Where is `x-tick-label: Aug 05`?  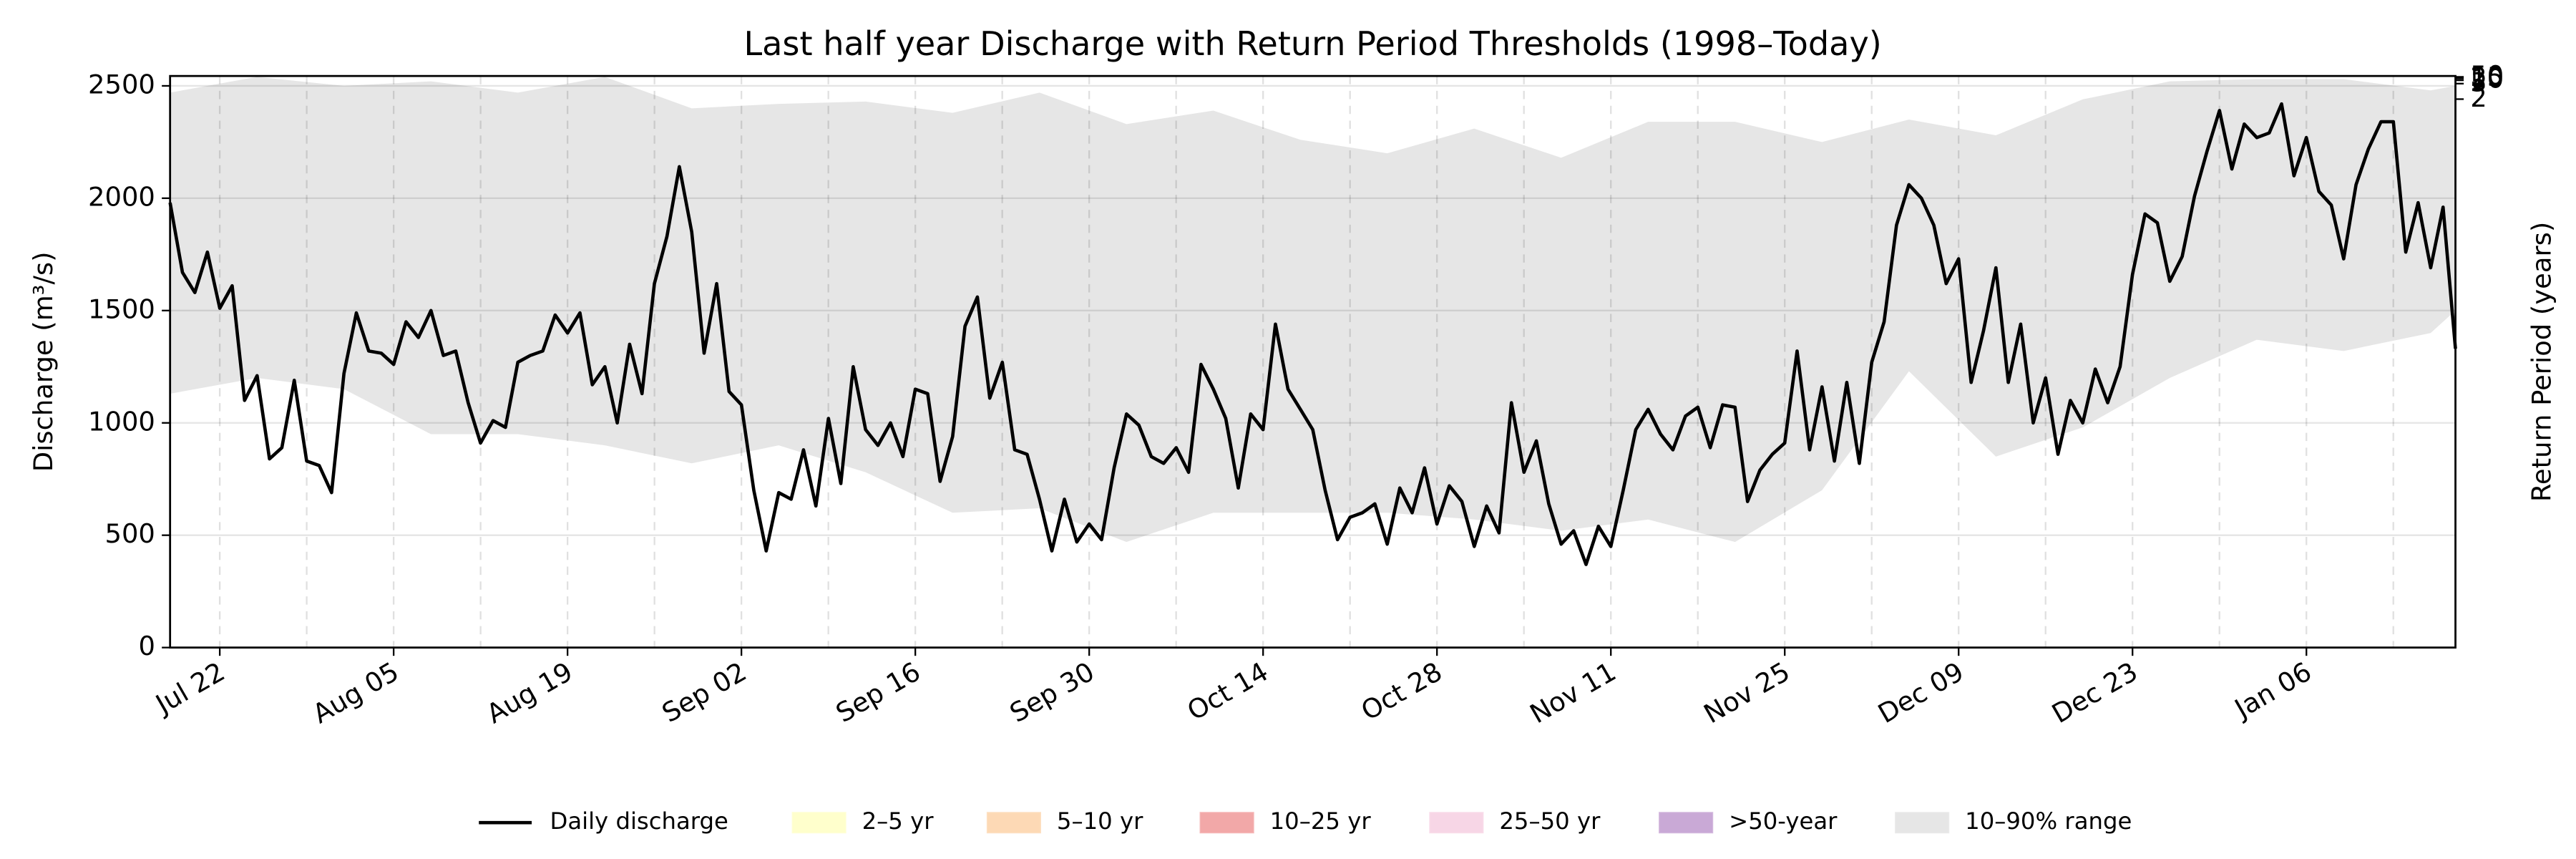
x-tick-label: Aug 05 is located at coordinates (356, 693).